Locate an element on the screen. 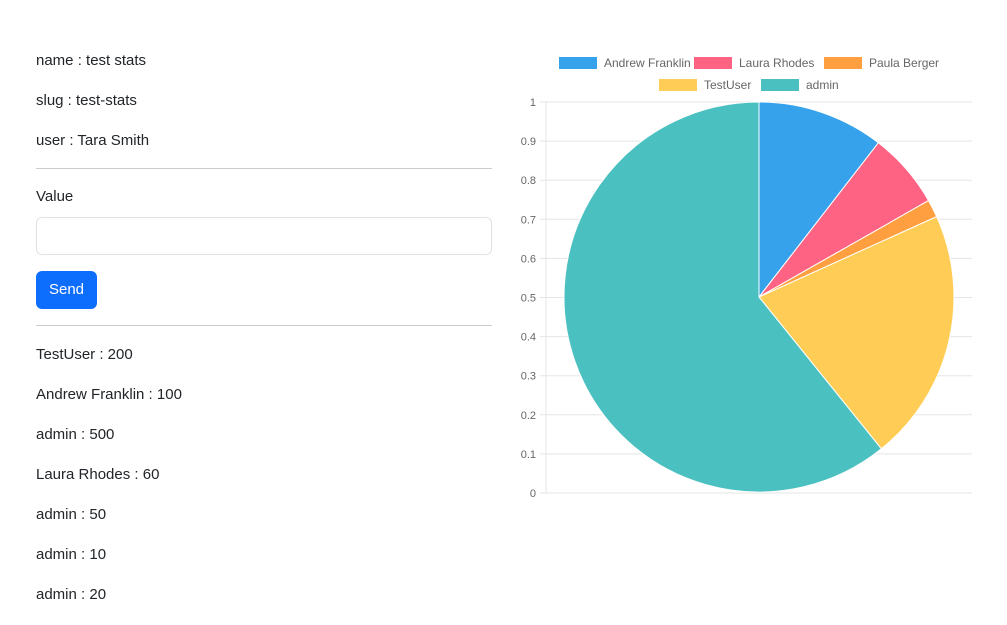 The image size is (1007, 625). y-tick-label: 0.2 is located at coordinates (528, 416).